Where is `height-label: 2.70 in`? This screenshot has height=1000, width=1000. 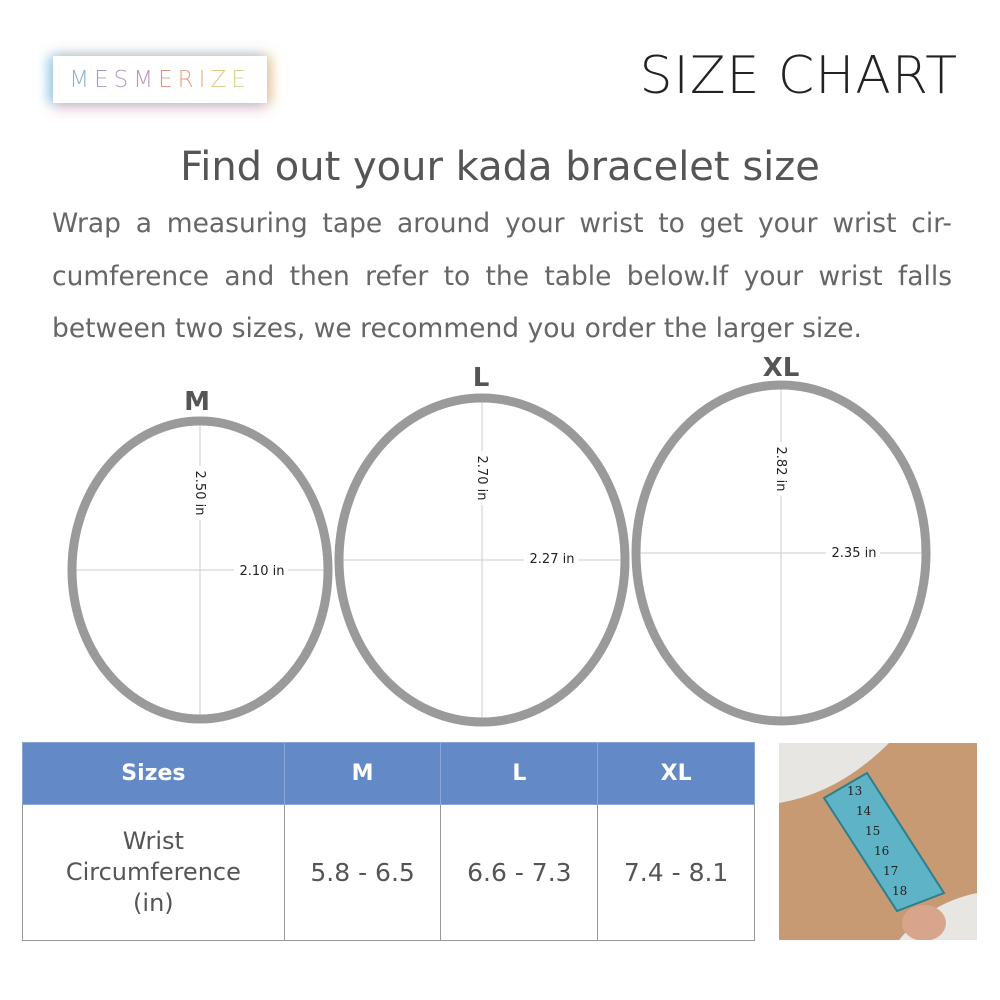 height-label: 2.70 in is located at coordinates (481, 478).